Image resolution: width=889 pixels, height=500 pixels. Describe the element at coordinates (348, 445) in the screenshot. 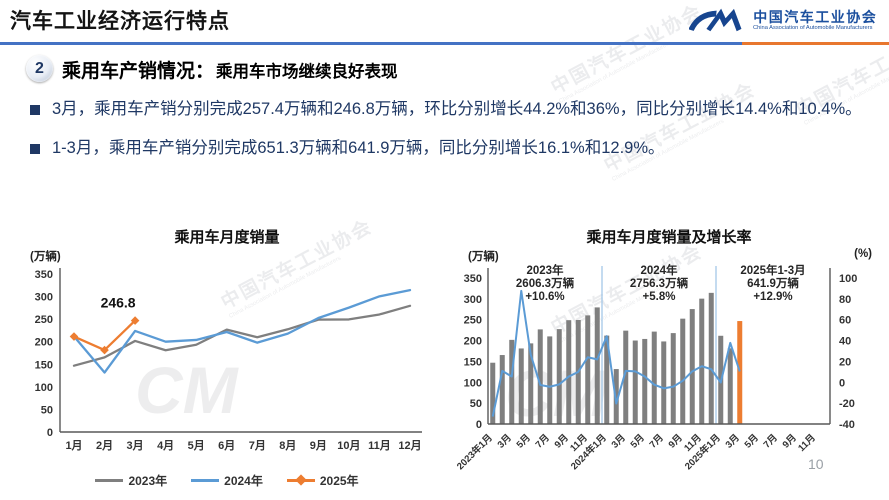

I see `svg-text: 10月` at that location.